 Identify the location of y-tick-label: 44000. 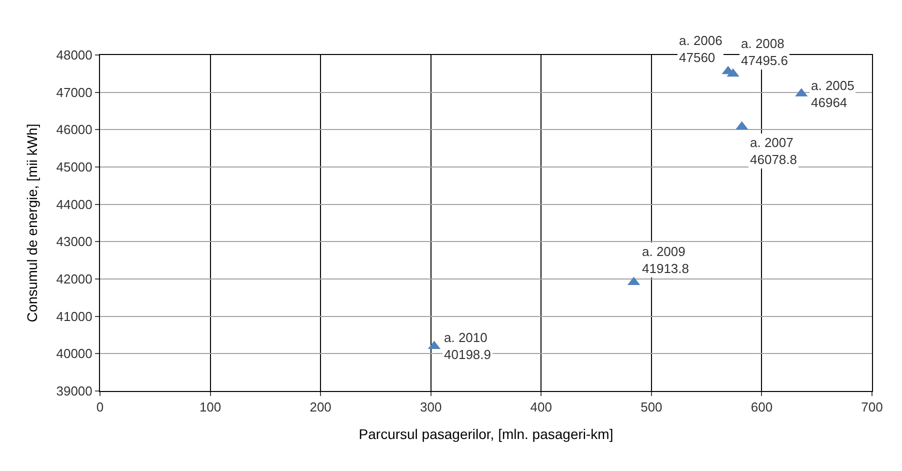
(74, 204).